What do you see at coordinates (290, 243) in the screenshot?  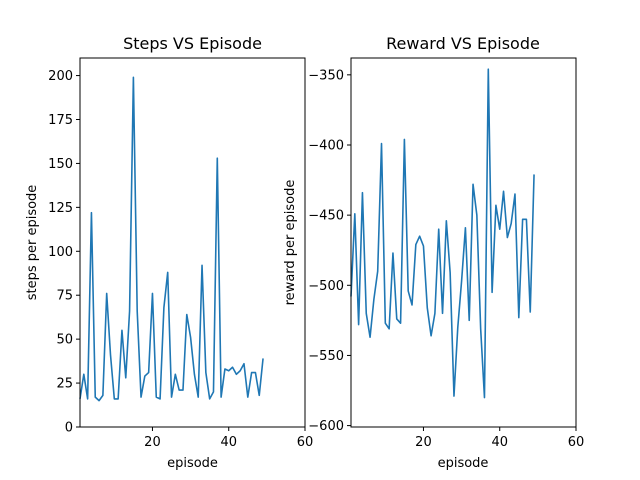 I see `reward-y-axis-label: reward per episode` at bounding box center [290, 243].